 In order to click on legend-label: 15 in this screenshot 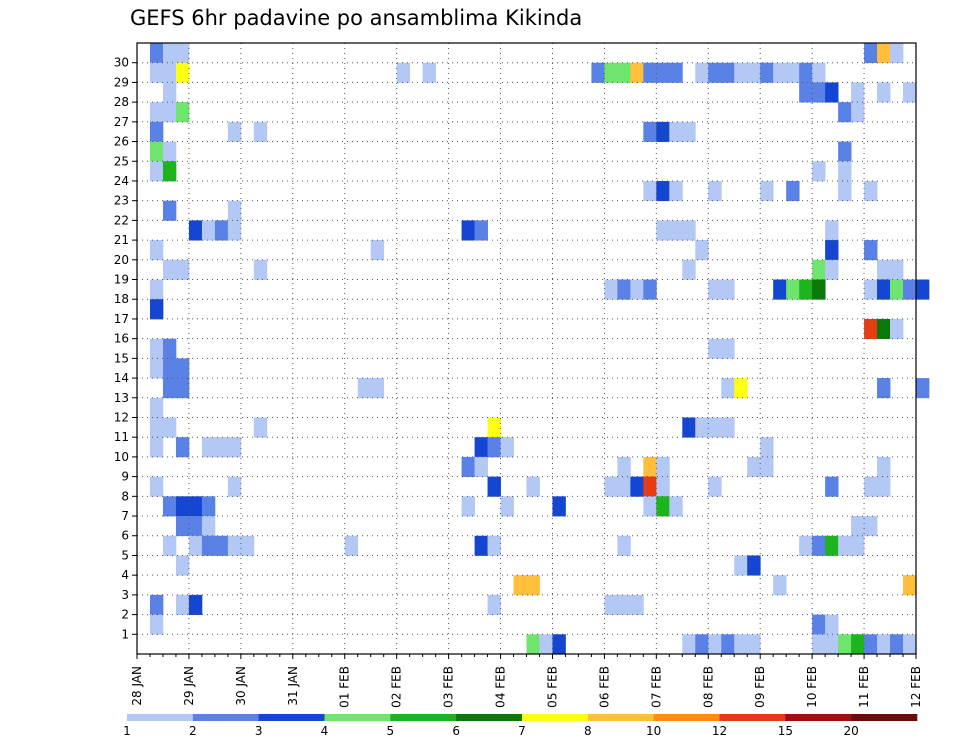, I will do `click(785, 731)`.